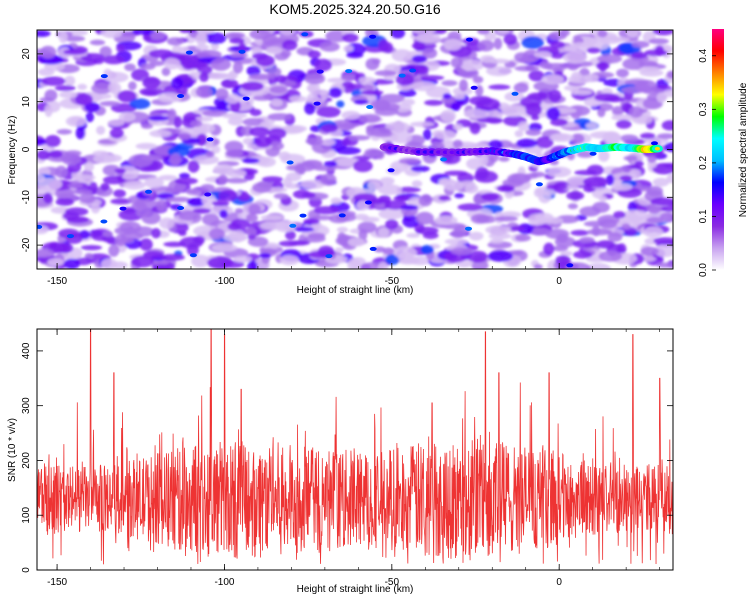 The image size is (750, 600). Describe the element at coordinates (657, 148) in the screenshot. I see `signal-track-core` at that location.